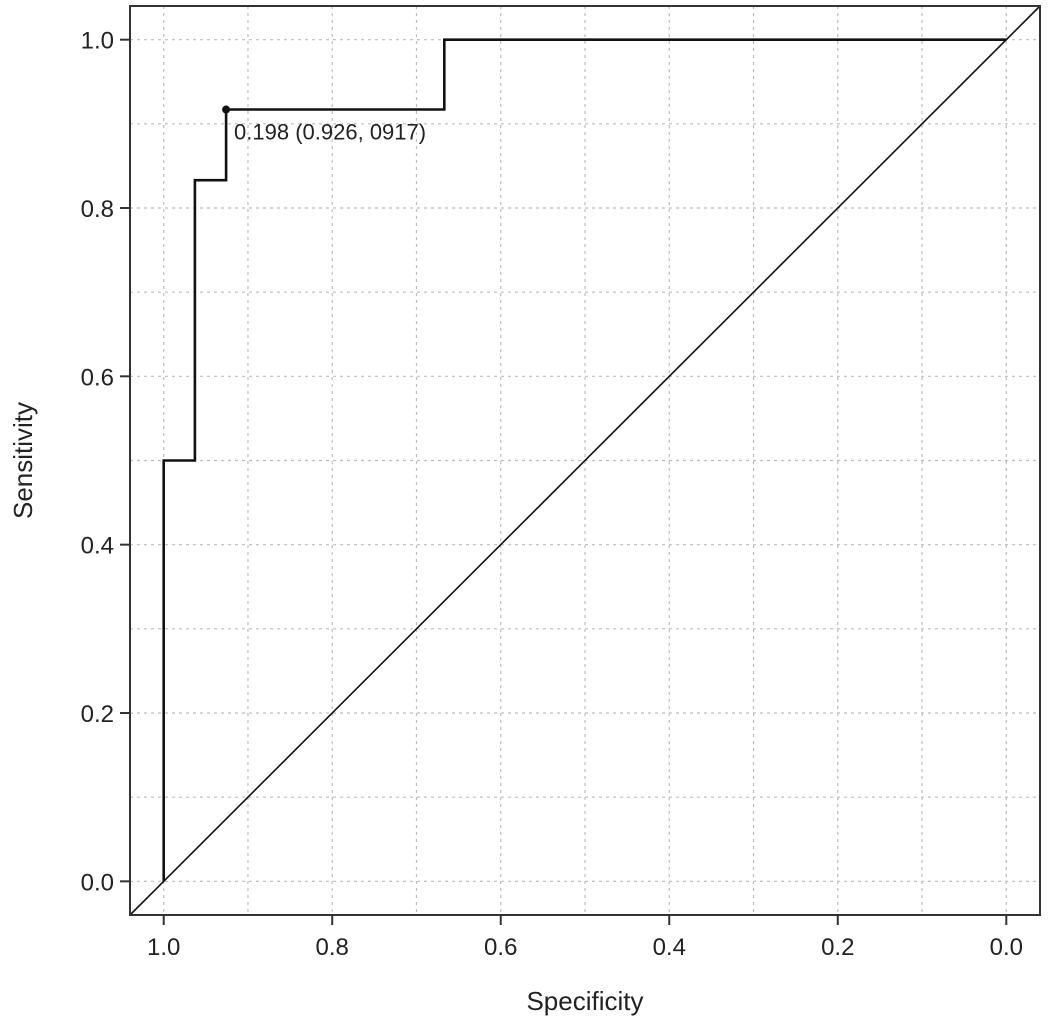  Describe the element at coordinates (97, 41) in the screenshot. I see `y-tick-label: 1.0` at that location.